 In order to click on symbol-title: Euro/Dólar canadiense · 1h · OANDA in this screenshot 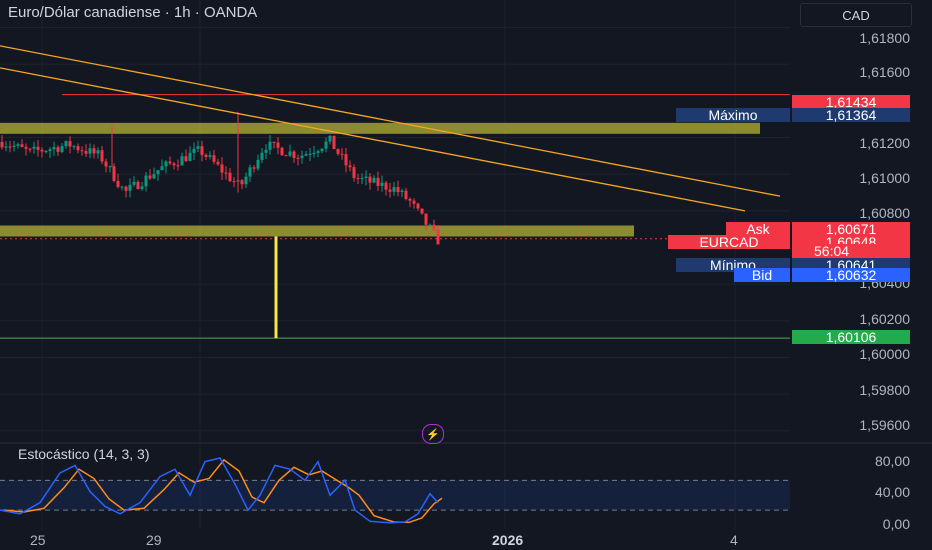, I will do `click(133, 12)`.